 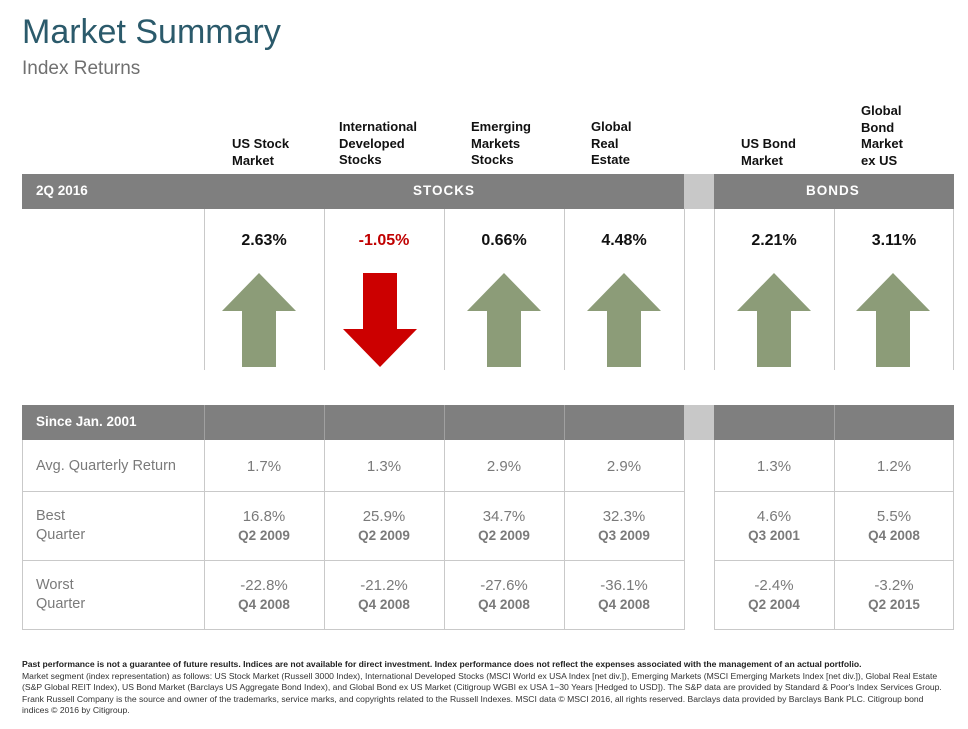 What do you see at coordinates (264, 585) in the screenshot?
I see `worst-value: -22.8%` at bounding box center [264, 585].